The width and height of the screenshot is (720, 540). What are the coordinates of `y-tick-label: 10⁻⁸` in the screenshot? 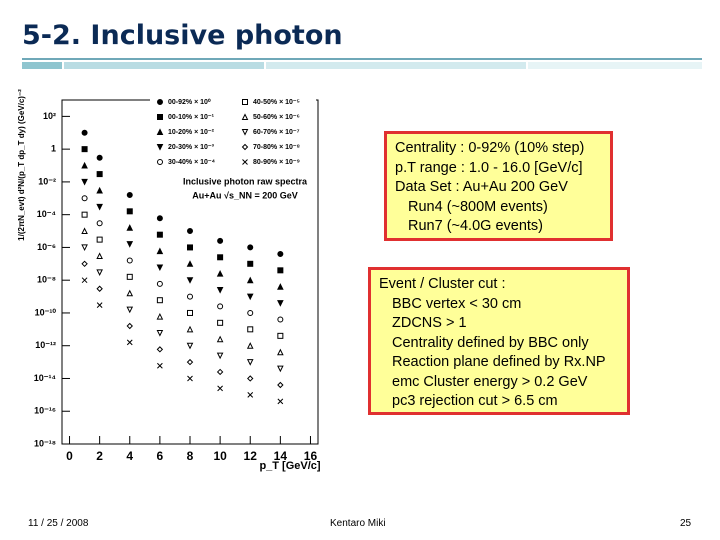 It's located at (46, 280).